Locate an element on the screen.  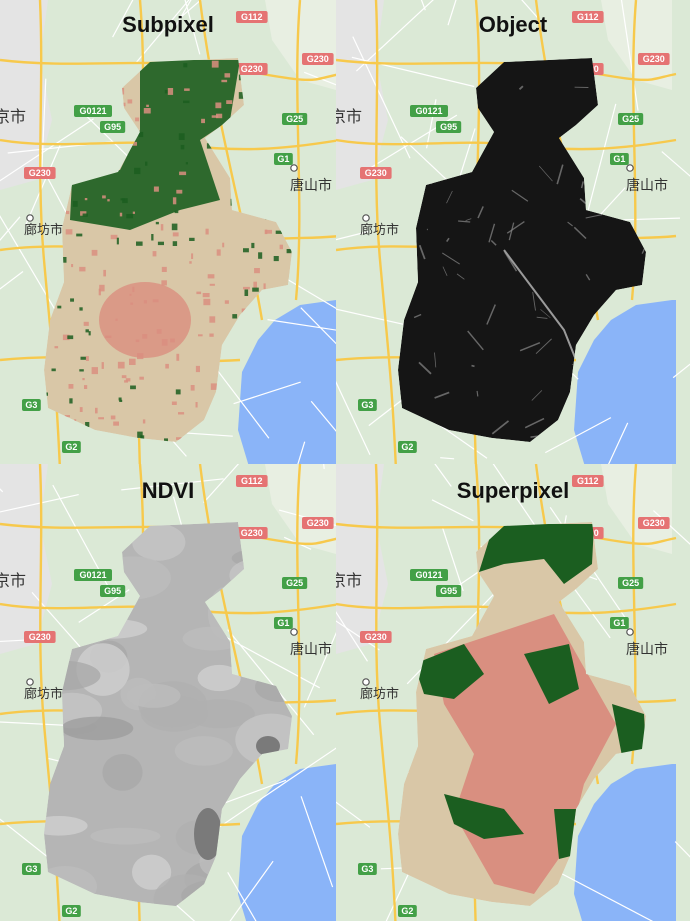
object-background is located at coordinates (522, 250).